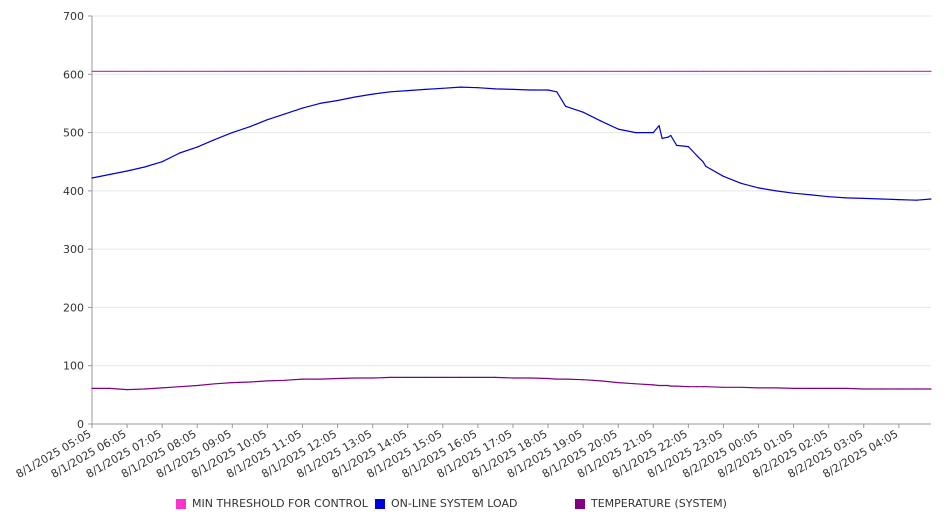  Describe the element at coordinates (80, 424) in the screenshot. I see `y-tick-label-0: 0` at that location.